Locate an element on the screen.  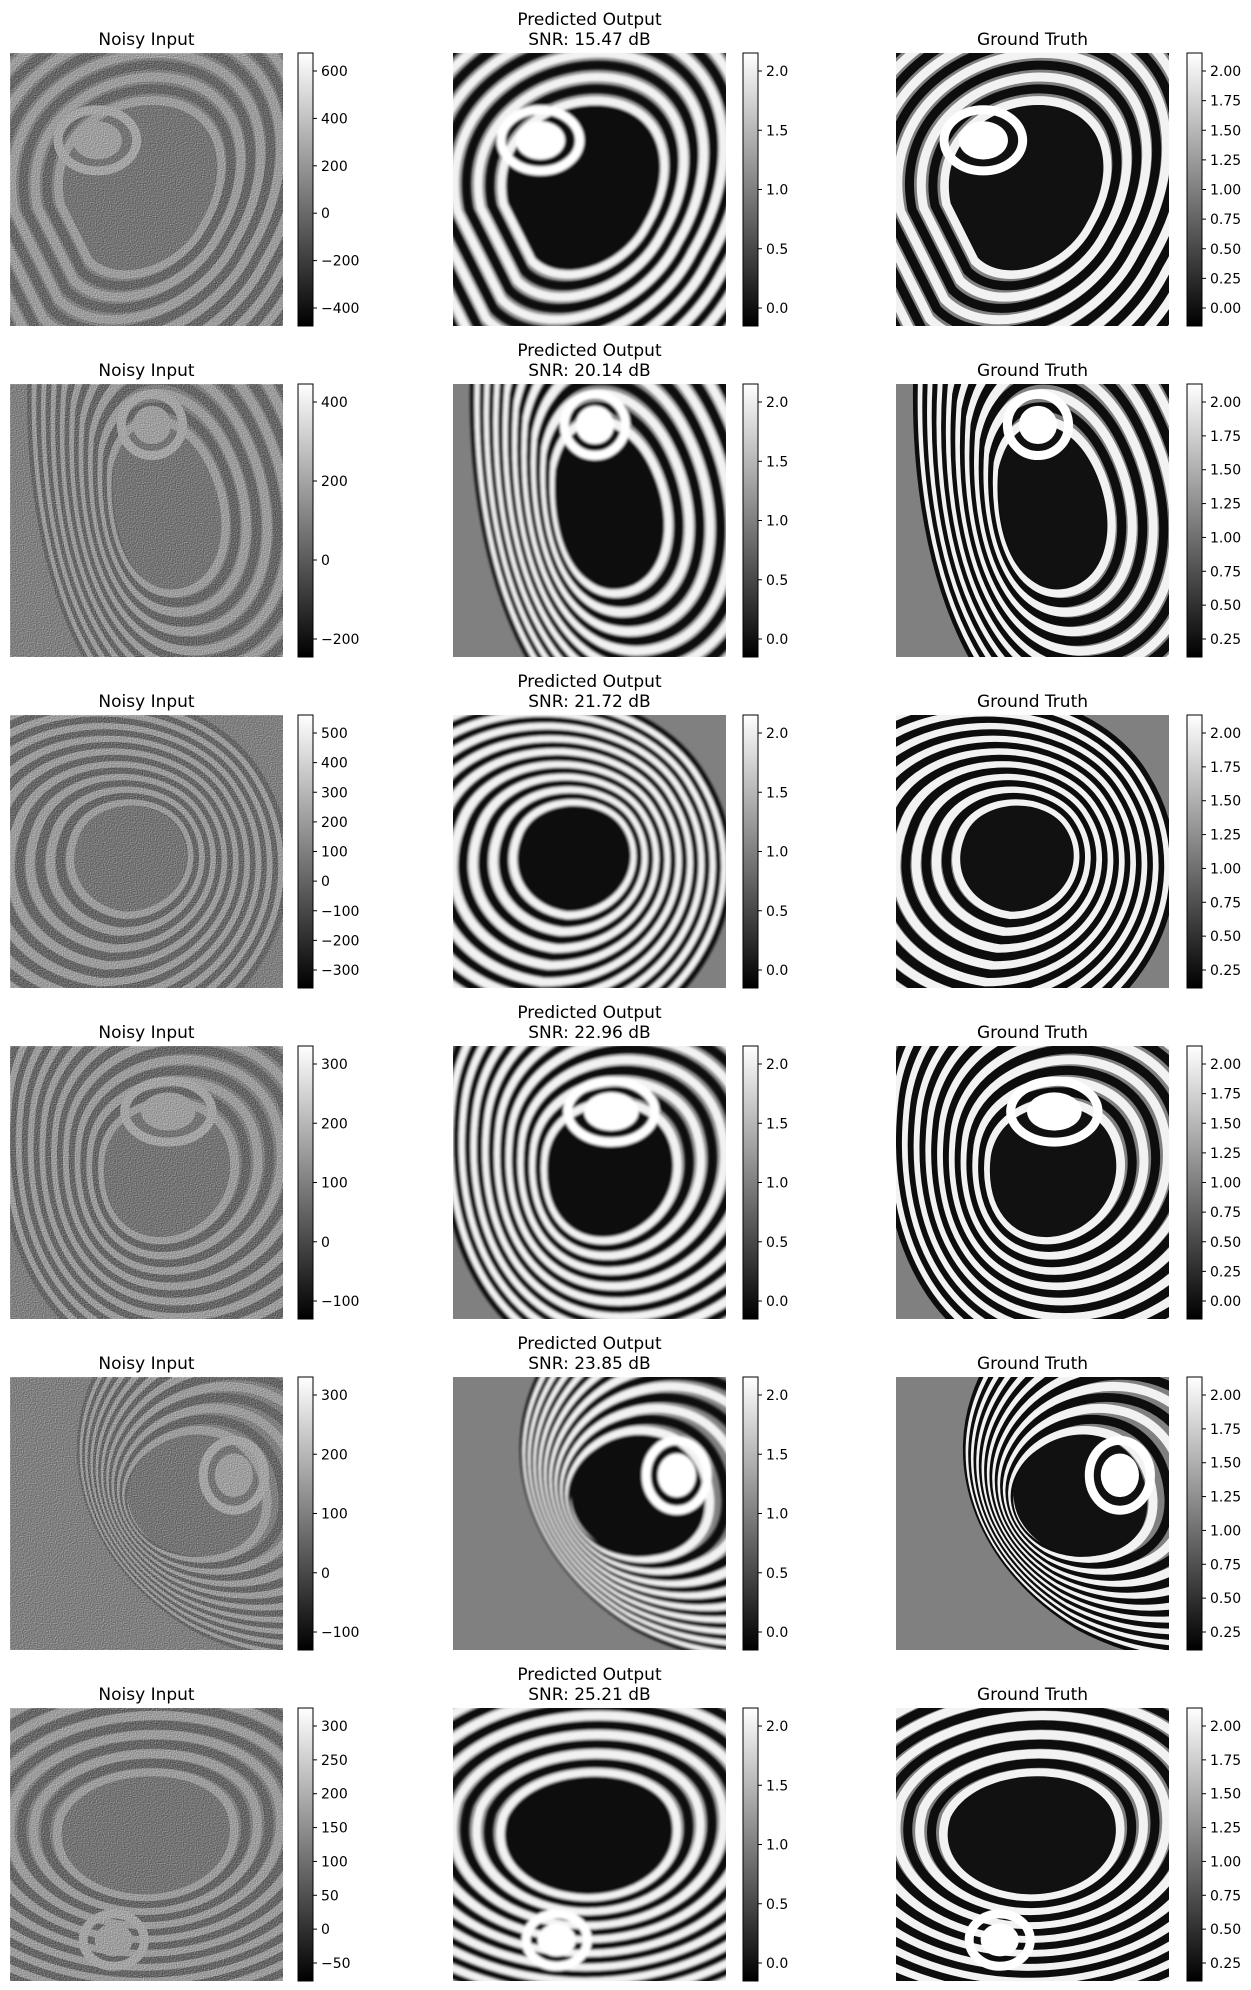
colorbar: 2.00 1.75 1.50 1.25 1.00 0.75 0.50 0.25 is located at coordinates (1213, 520).